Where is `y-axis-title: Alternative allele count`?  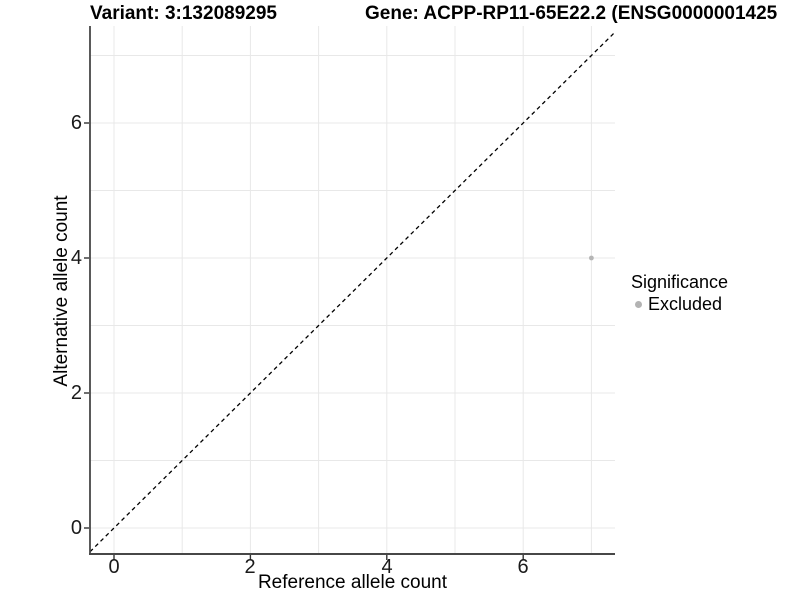 y-axis-title: Alternative allele count is located at coordinates (61, 291).